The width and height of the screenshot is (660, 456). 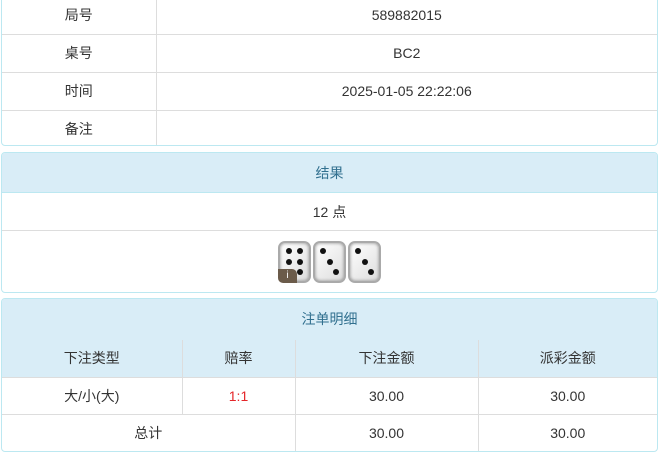 What do you see at coordinates (79, 91) in the screenshot?
I see `label: 时间` at bounding box center [79, 91].